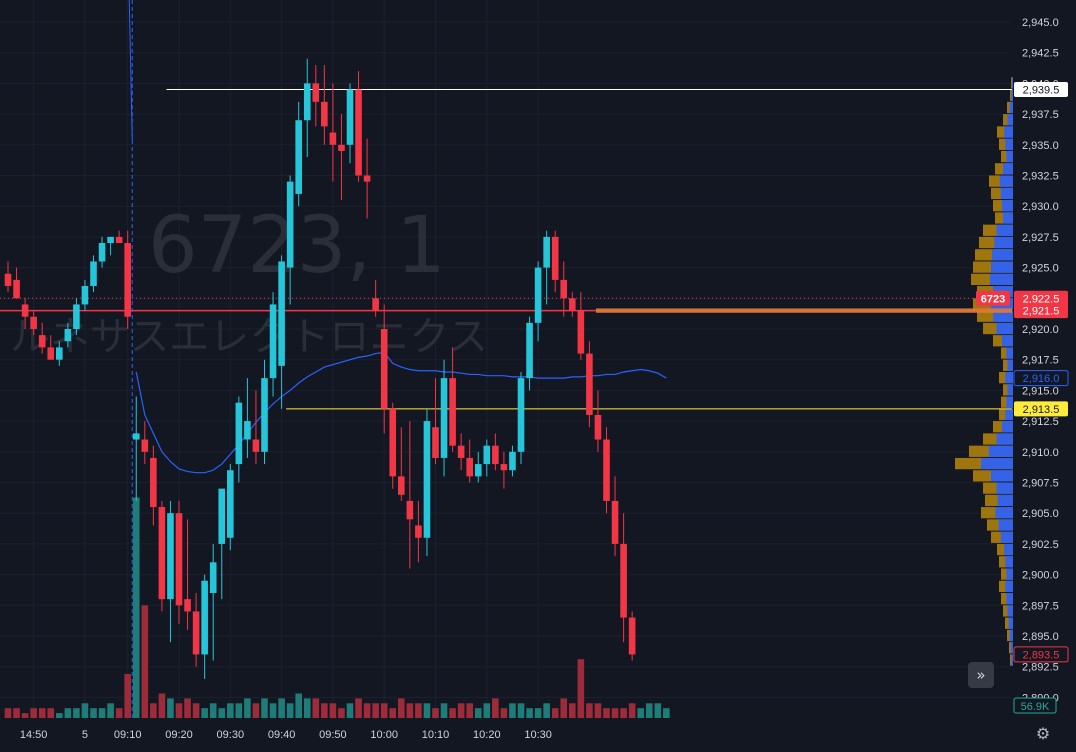  I want to click on price-tick-label: 2,892.5, so click(1040, 668).